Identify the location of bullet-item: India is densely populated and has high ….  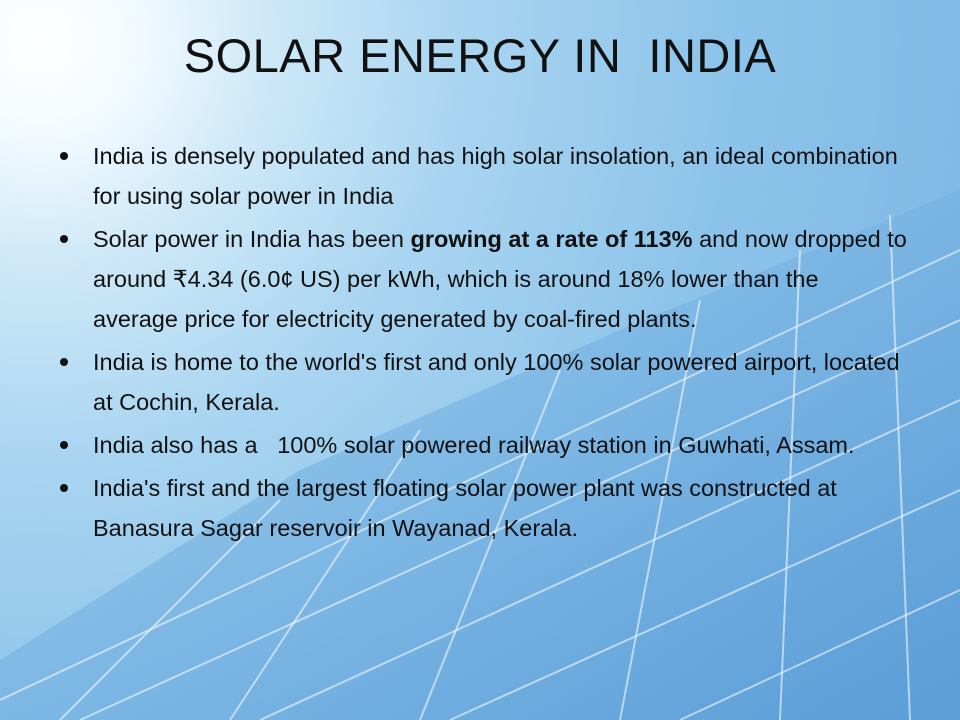
(483, 176).